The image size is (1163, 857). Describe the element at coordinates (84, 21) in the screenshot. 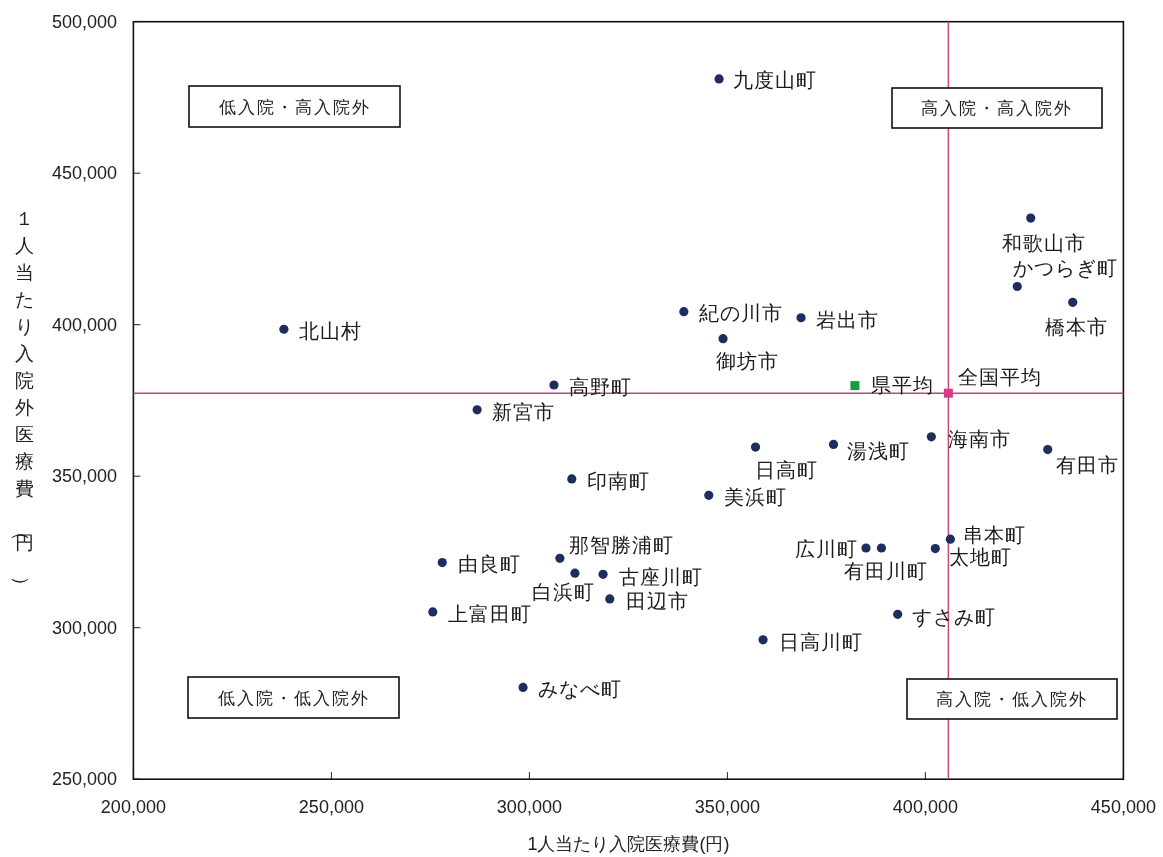

I see `y-tick-label: 500,000` at that location.